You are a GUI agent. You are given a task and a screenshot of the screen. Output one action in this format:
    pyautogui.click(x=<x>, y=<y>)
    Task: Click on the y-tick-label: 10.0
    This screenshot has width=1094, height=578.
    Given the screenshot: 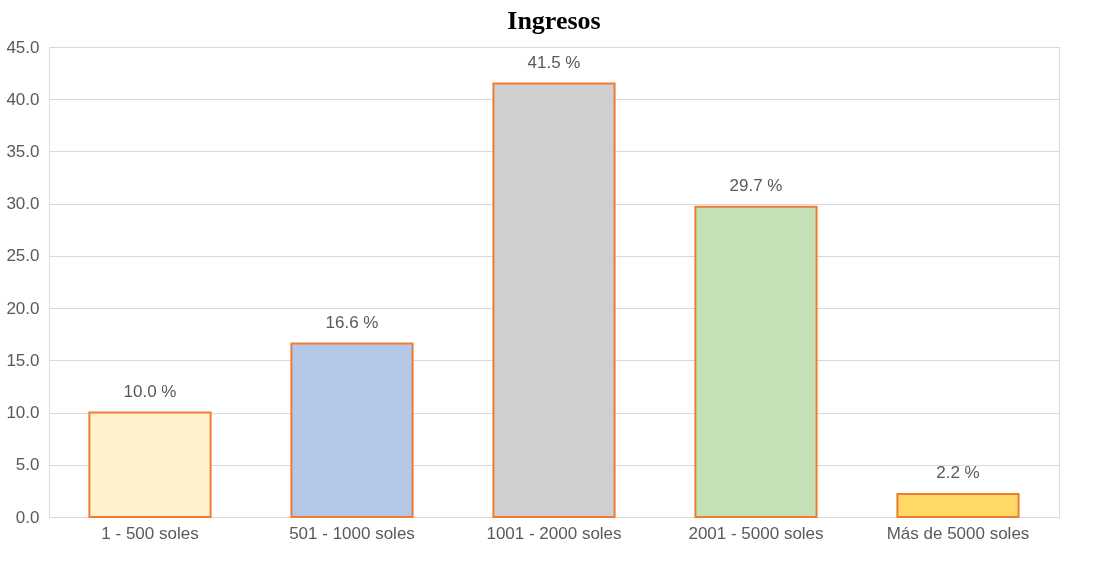 What is the action you would take?
    pyautogui.click(x=23, y=413)
    